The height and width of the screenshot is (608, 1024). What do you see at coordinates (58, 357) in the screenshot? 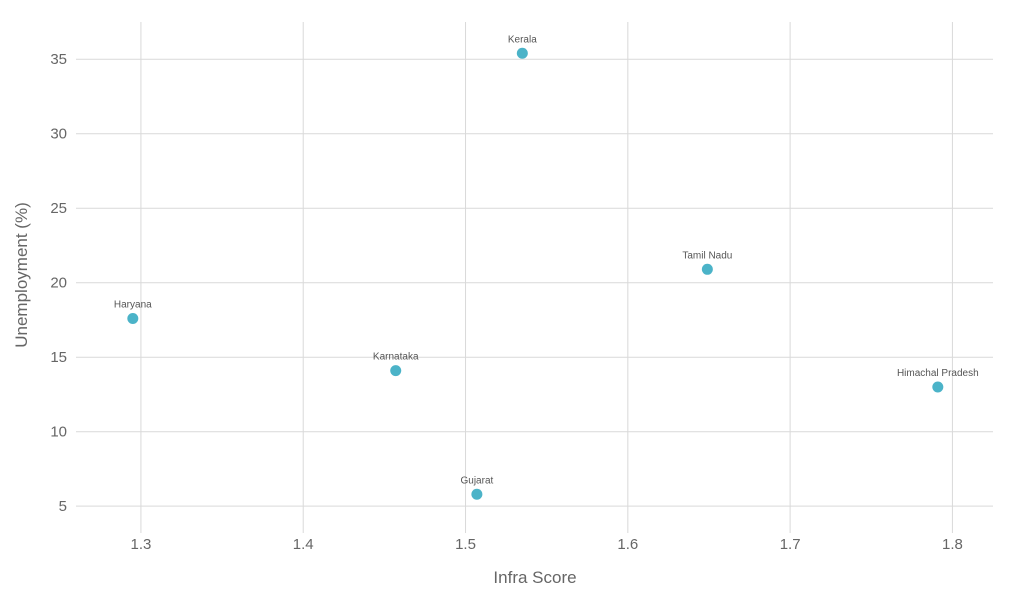
I see `y-tick-label: 15` at bounding box center [58, 357].